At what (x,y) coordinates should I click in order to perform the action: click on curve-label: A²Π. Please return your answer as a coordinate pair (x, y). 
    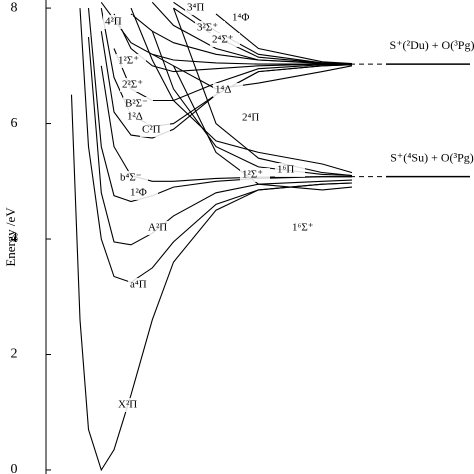
    Looking at the image, I should click on (157, 228).